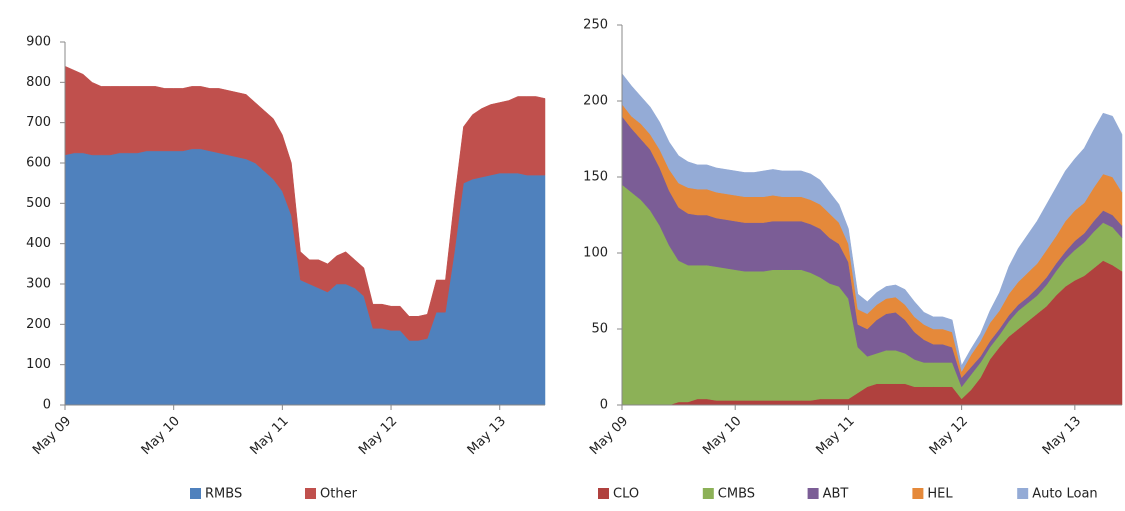  Describe the element at coordinates (595, 177) in the screenshot. I see `y-tick-label: 150` at that location.